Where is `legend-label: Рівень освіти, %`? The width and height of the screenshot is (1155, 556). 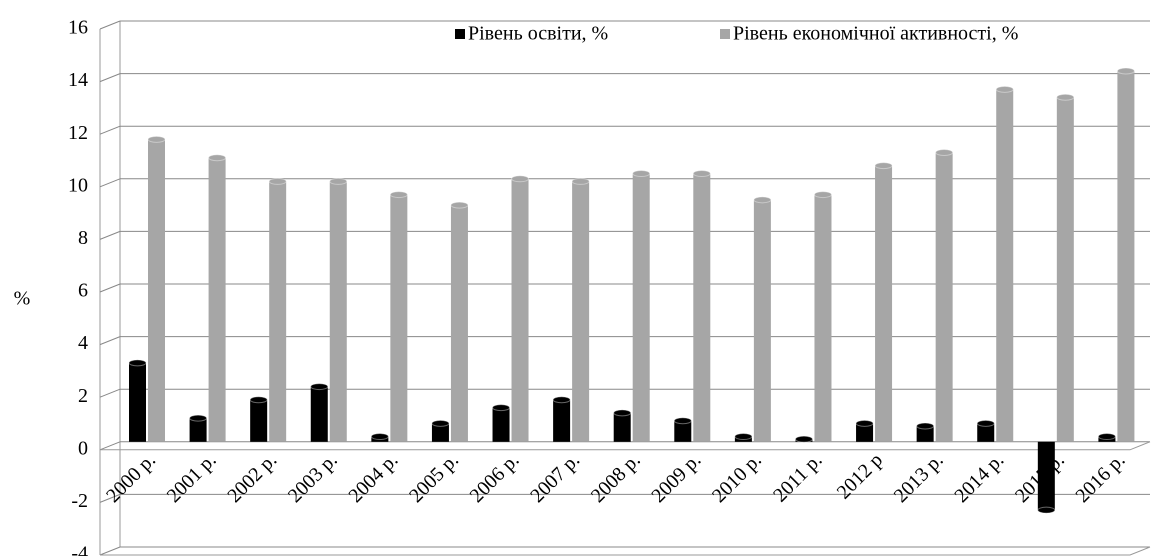 legend-label: Рівень освіти, % is located at coordinates (538, 34).